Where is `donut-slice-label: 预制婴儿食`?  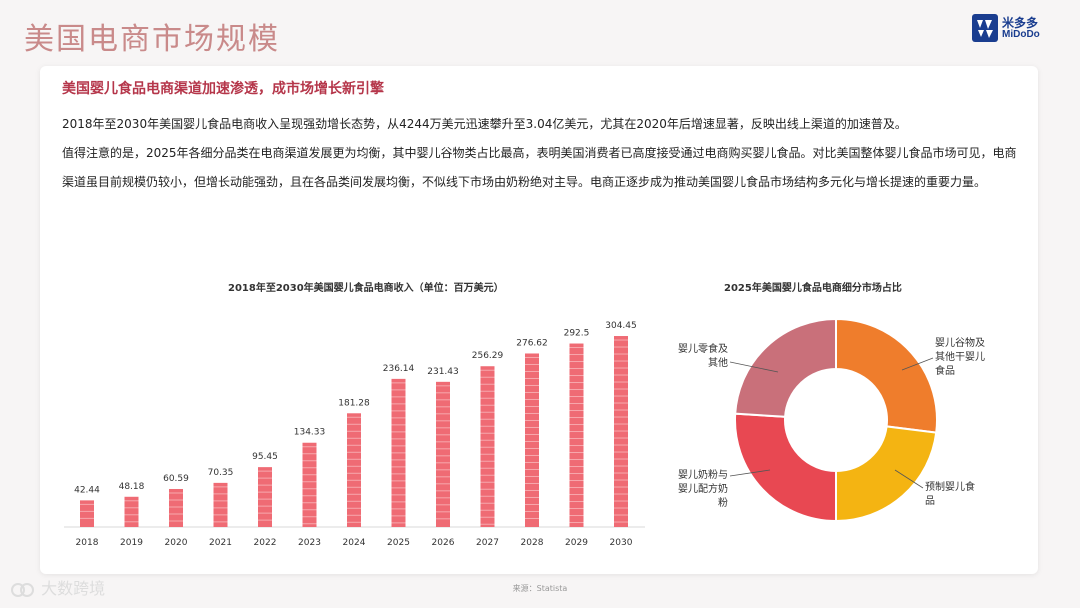
donut-slice-label: 预制婴儿食 is located at coordinates (950, 486).